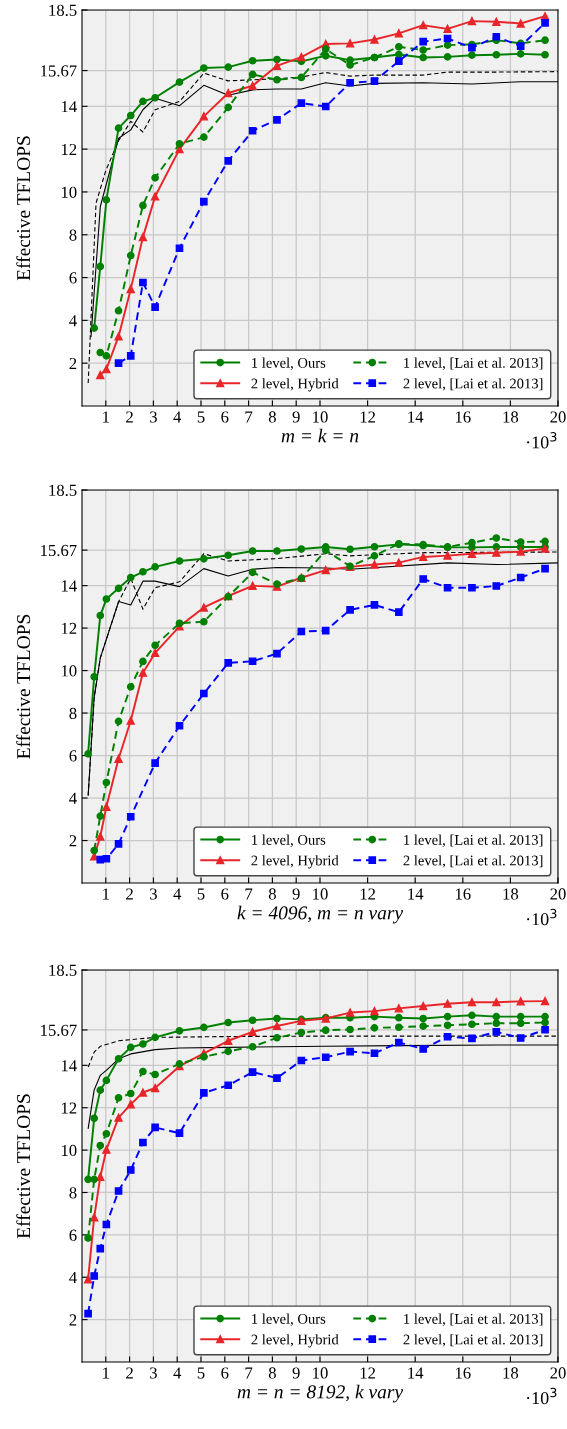  I want to click on x-axis-title: m = n = 8192, k vary, so click(320, 1393).